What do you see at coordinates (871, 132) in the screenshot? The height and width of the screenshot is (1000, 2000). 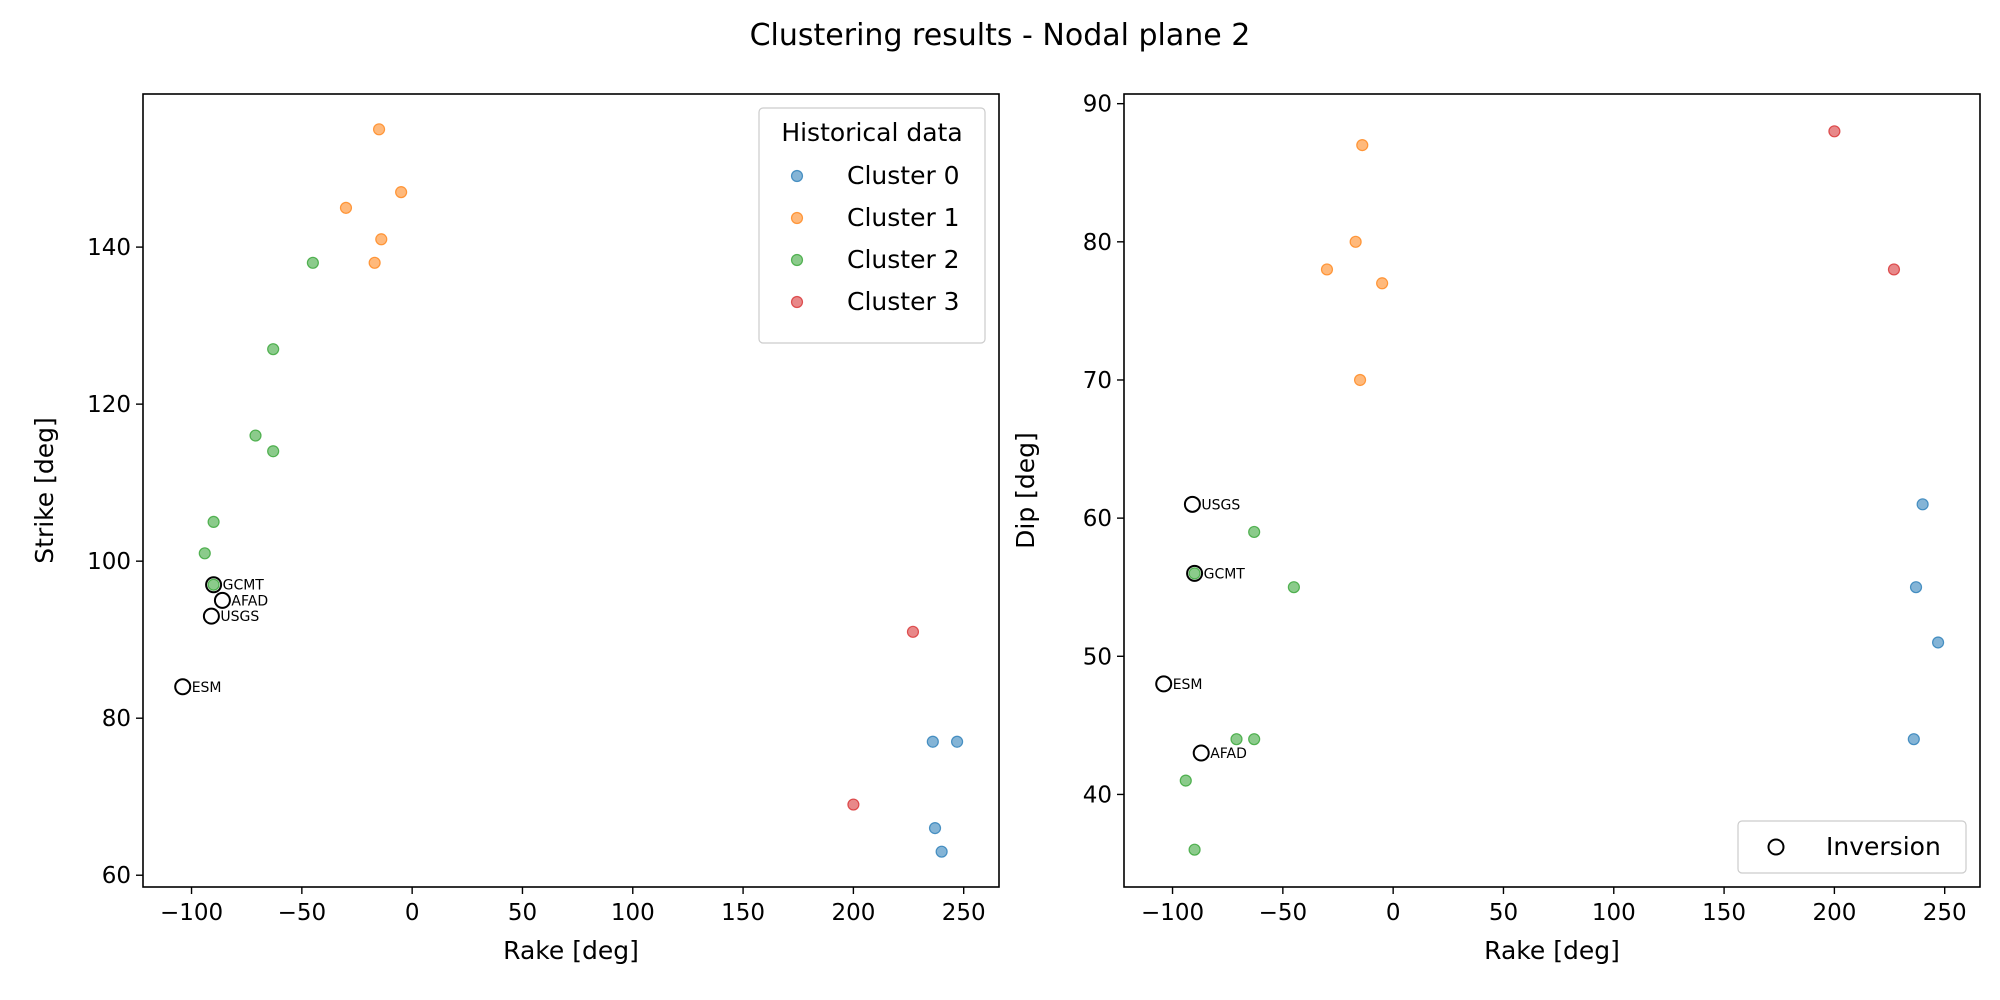 I see `legend-title: Historical data` at bounding box center [871, 132].